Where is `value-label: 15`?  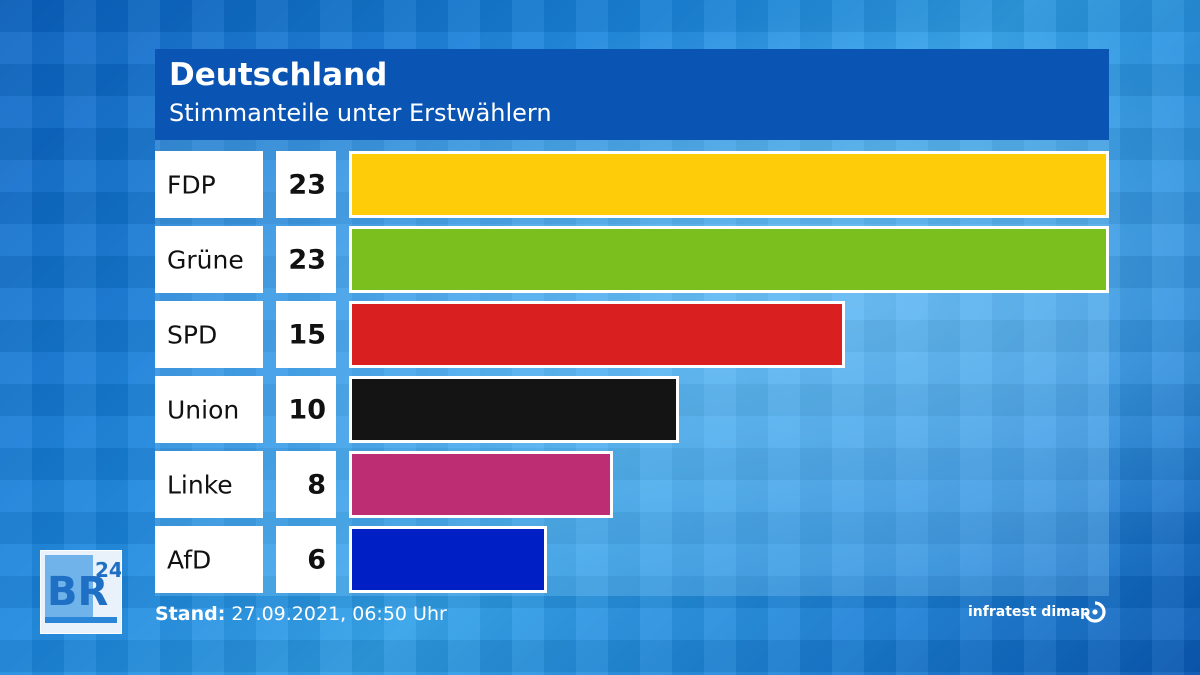
value-label: 15 is located at coordinates (307, 334).